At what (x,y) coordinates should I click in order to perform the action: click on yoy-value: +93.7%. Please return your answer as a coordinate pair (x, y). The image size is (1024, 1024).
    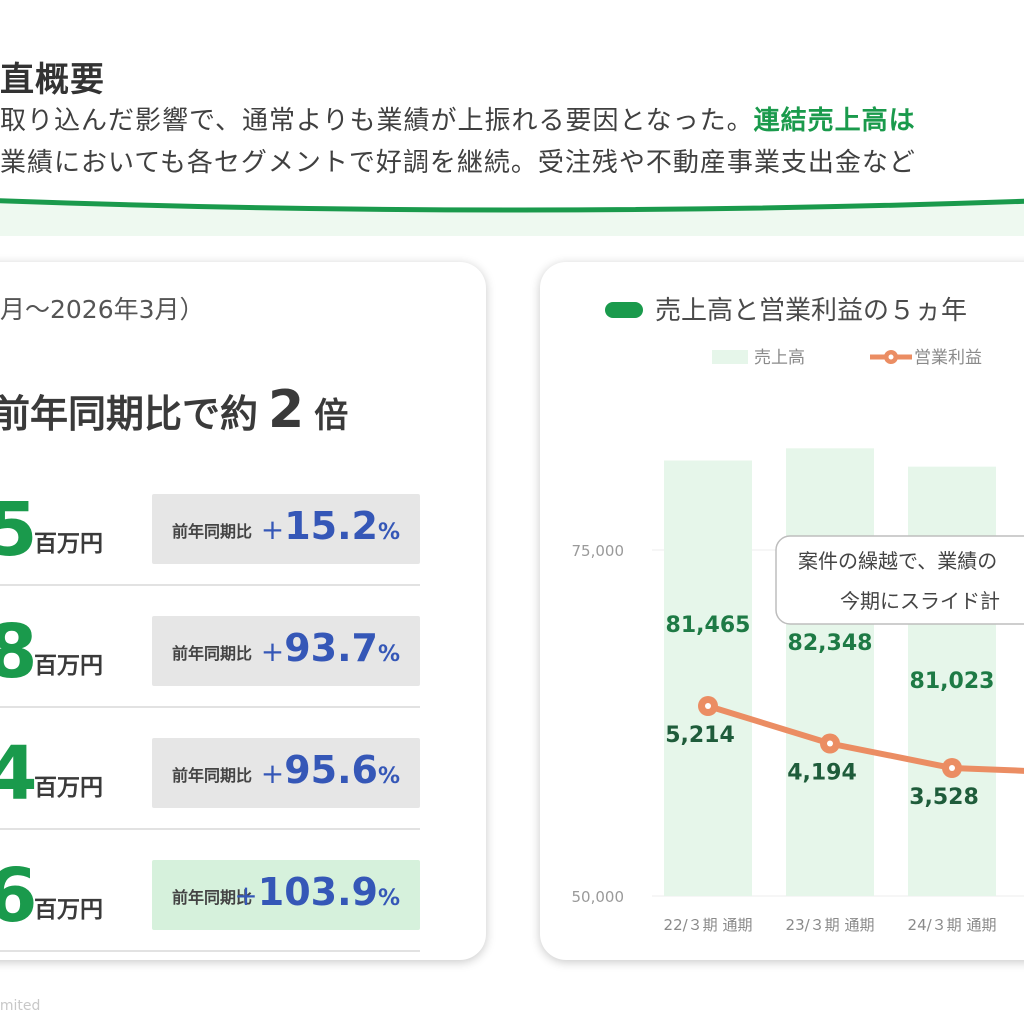
    Looking at the image, I should click on (330, 648).